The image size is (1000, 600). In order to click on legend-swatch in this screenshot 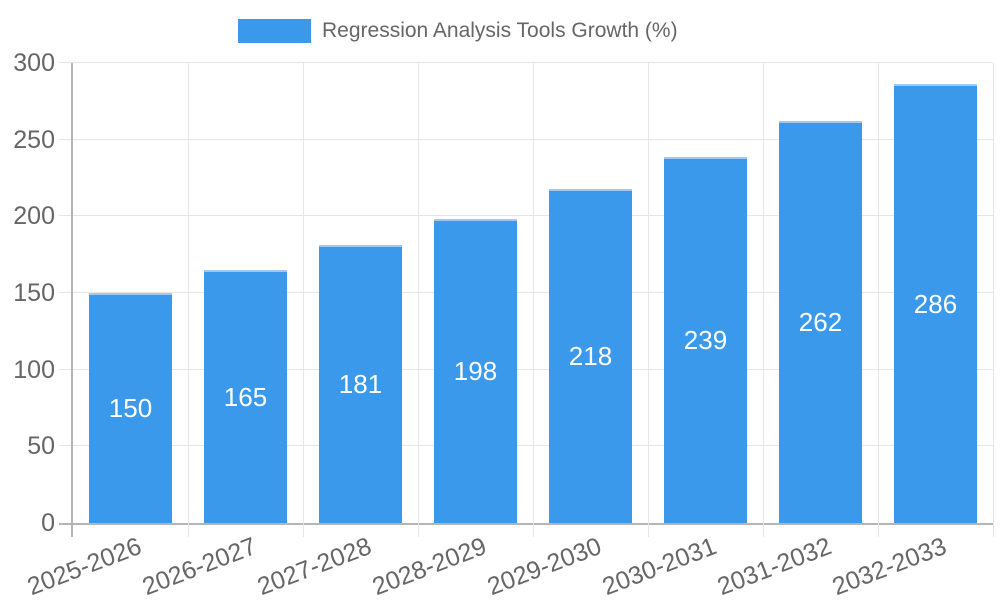, I will do `click(274, 31)`.